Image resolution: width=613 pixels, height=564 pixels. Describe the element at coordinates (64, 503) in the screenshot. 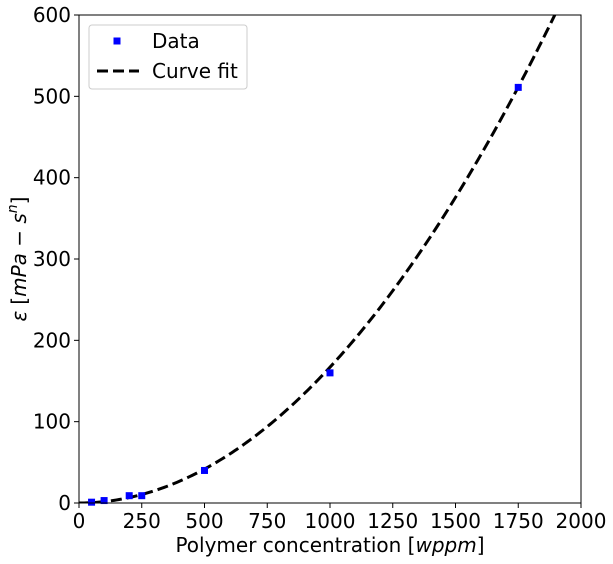

I see `y-tick-label: 0` at that location.